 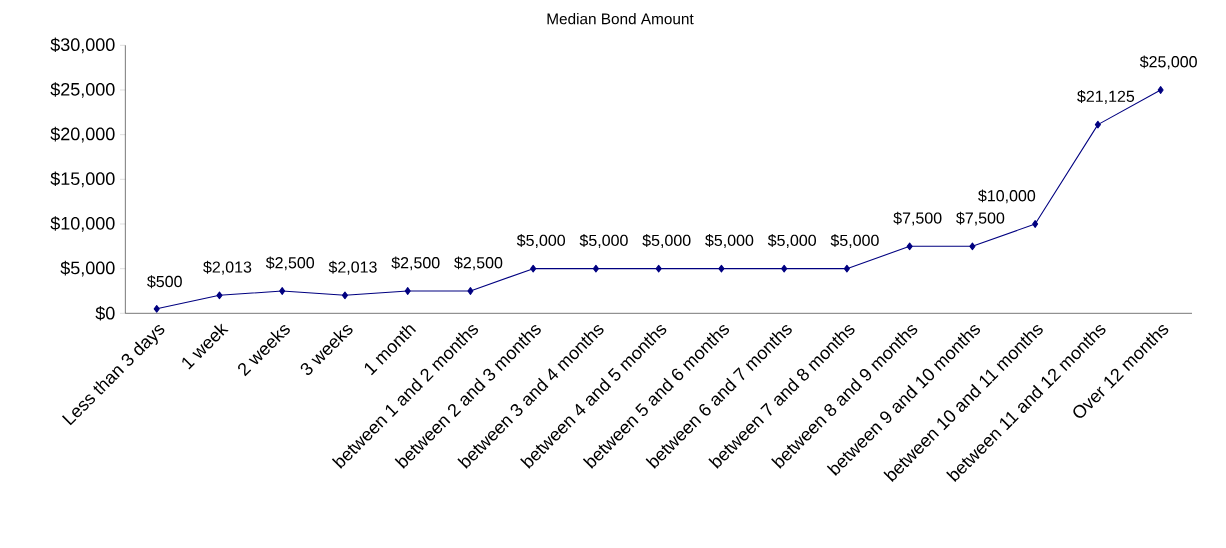 I want to click on y-tick-label: $0, so click(x=105, y=313).